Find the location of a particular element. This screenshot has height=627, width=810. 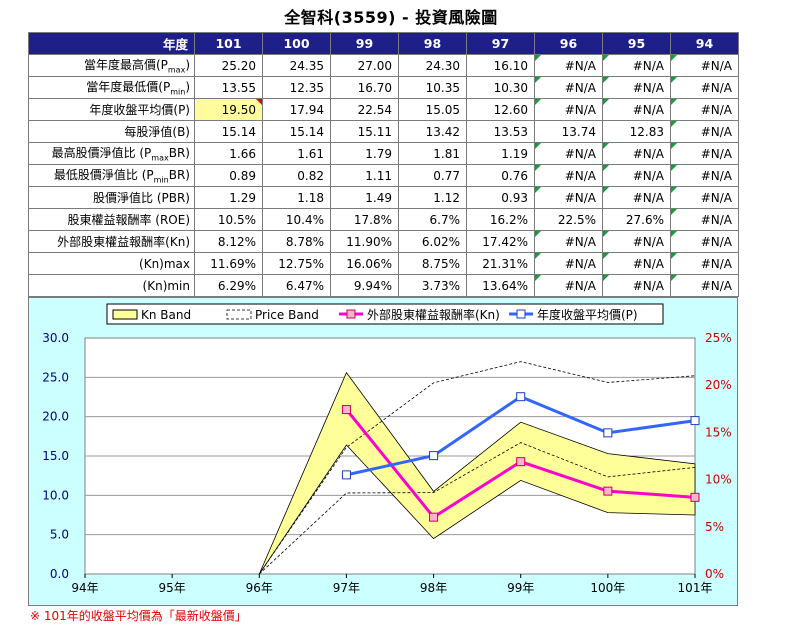

table-cell: 10.4% is located at coordinates (296, 219).